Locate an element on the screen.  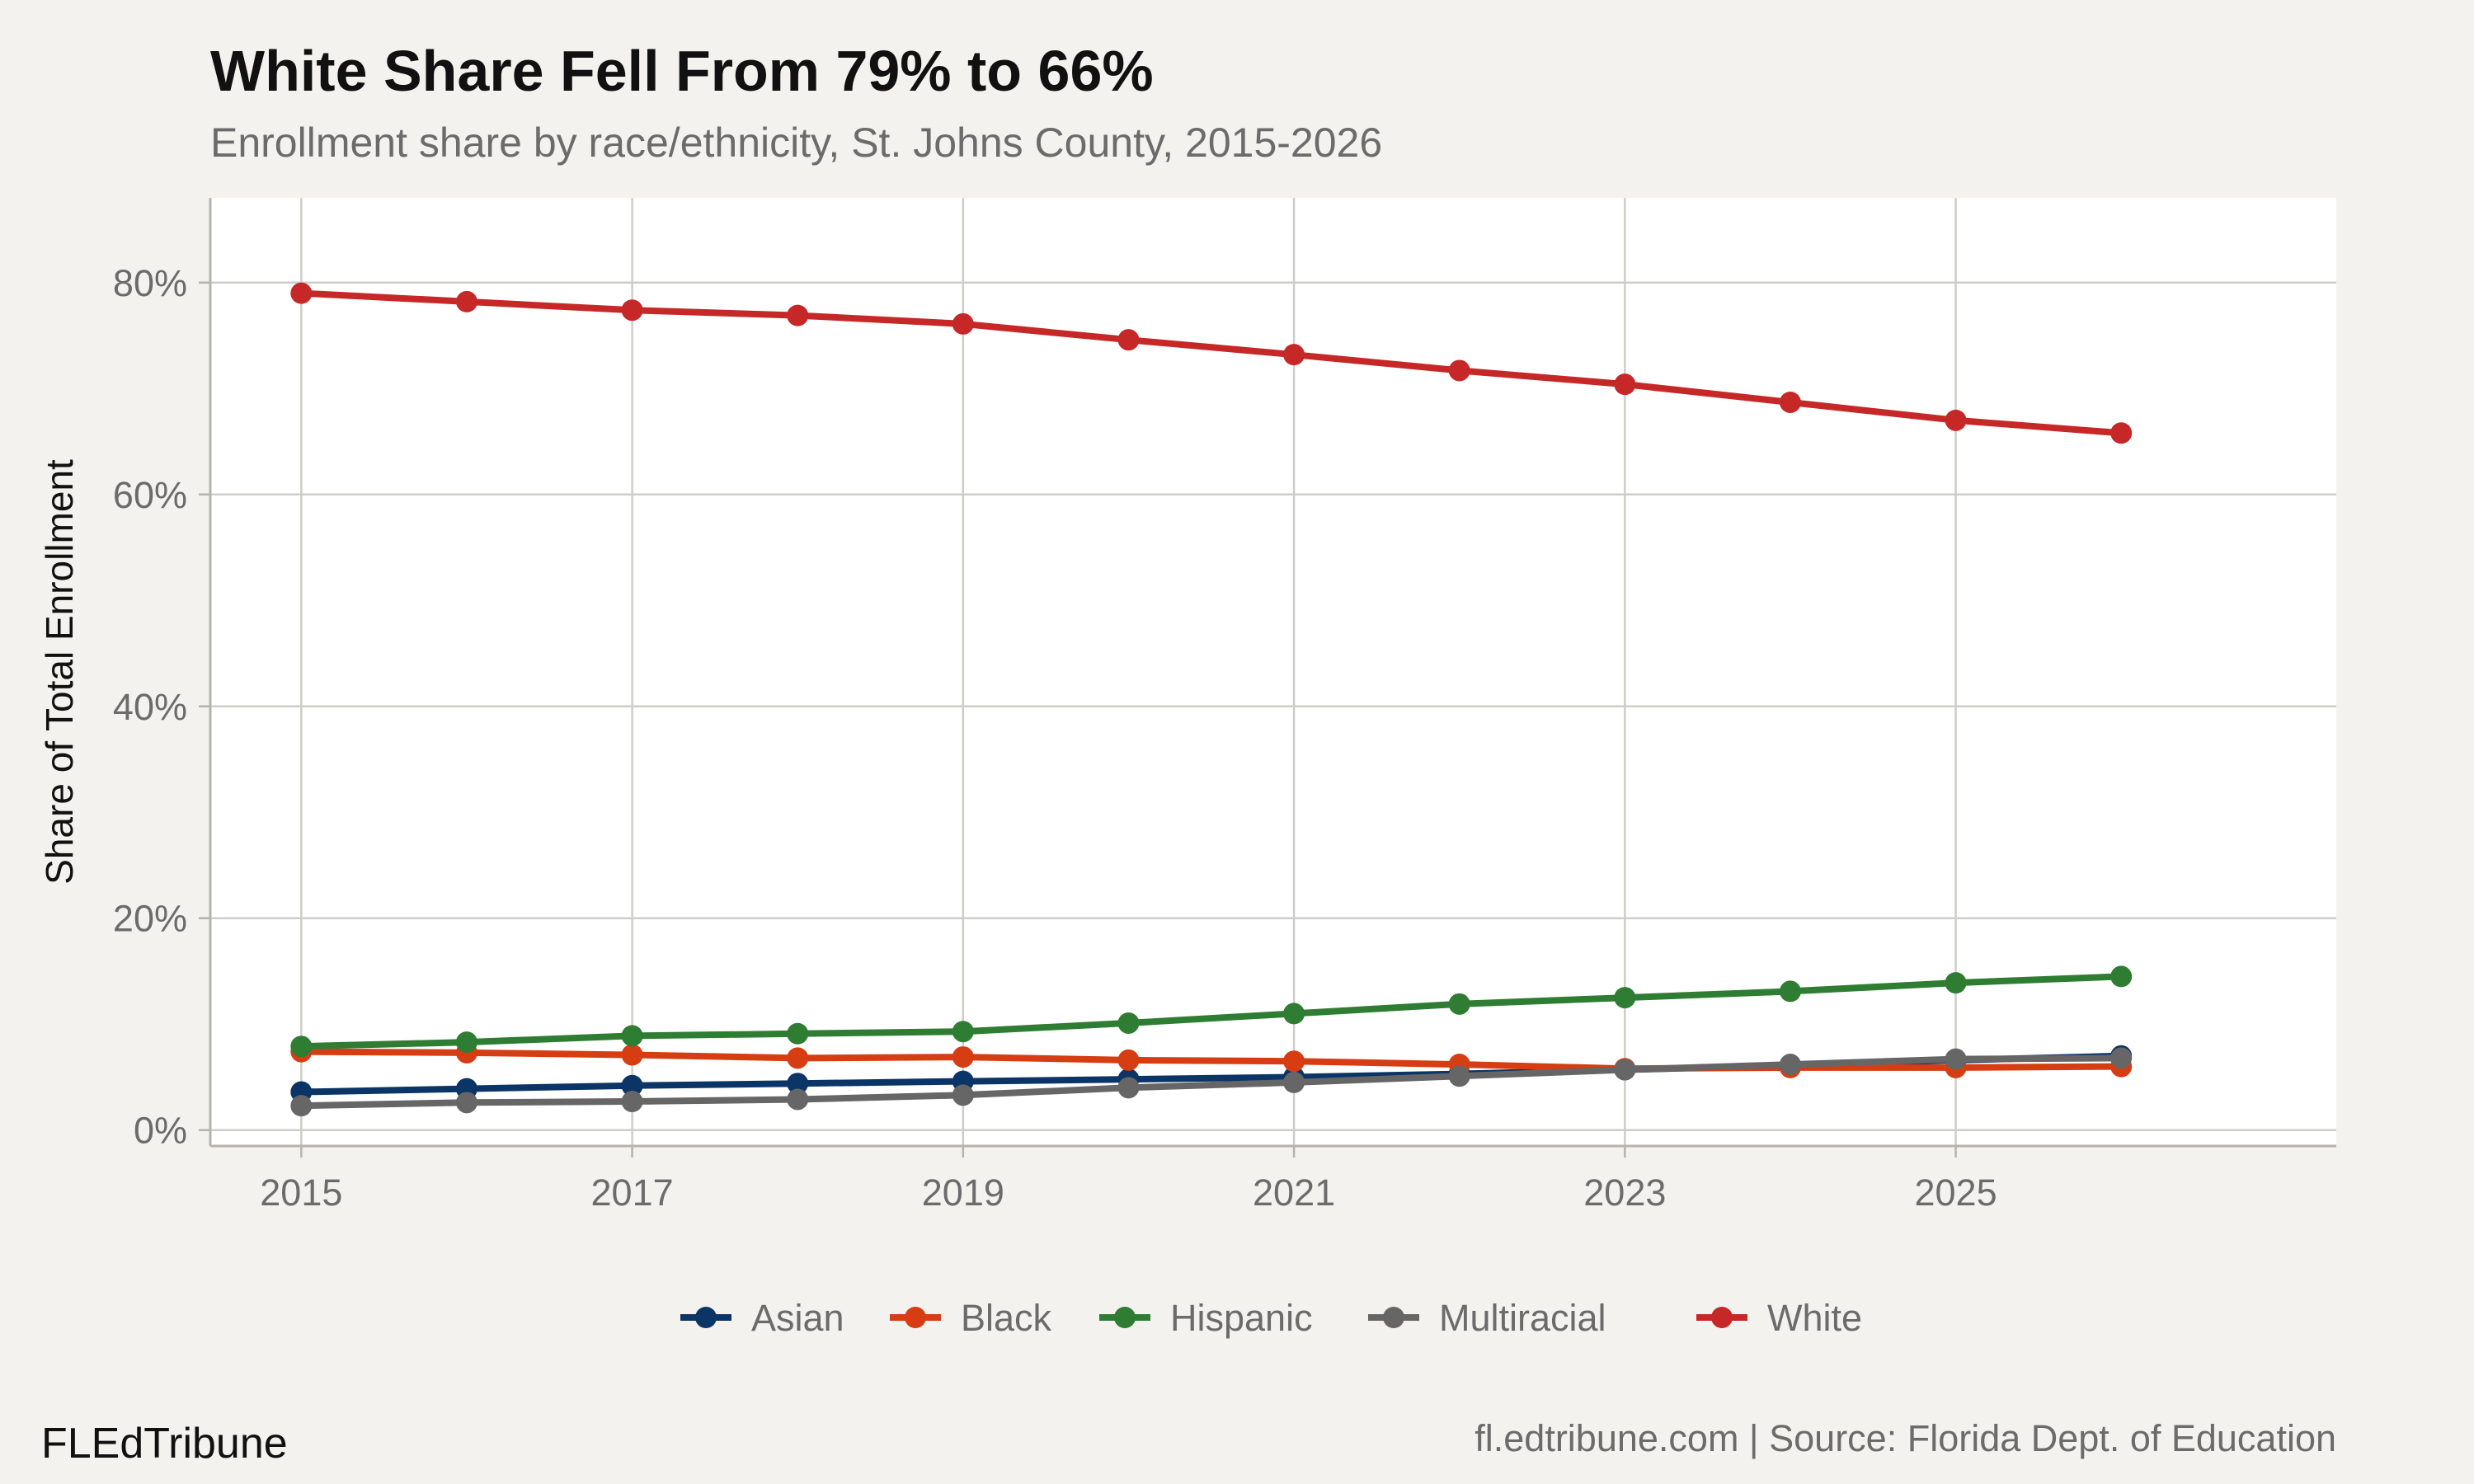
point-black-2019 is located at coordinates (963, 1057).